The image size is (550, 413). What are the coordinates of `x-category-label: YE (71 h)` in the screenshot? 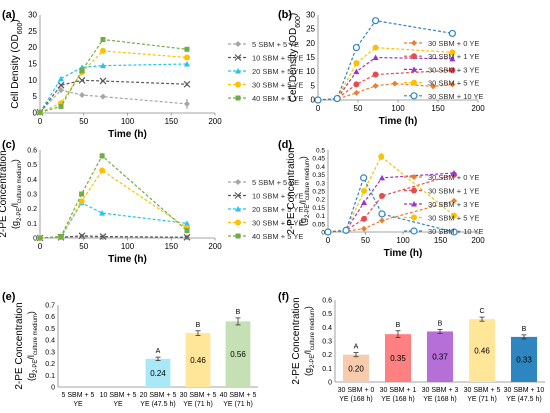 It's located at (238, 404).